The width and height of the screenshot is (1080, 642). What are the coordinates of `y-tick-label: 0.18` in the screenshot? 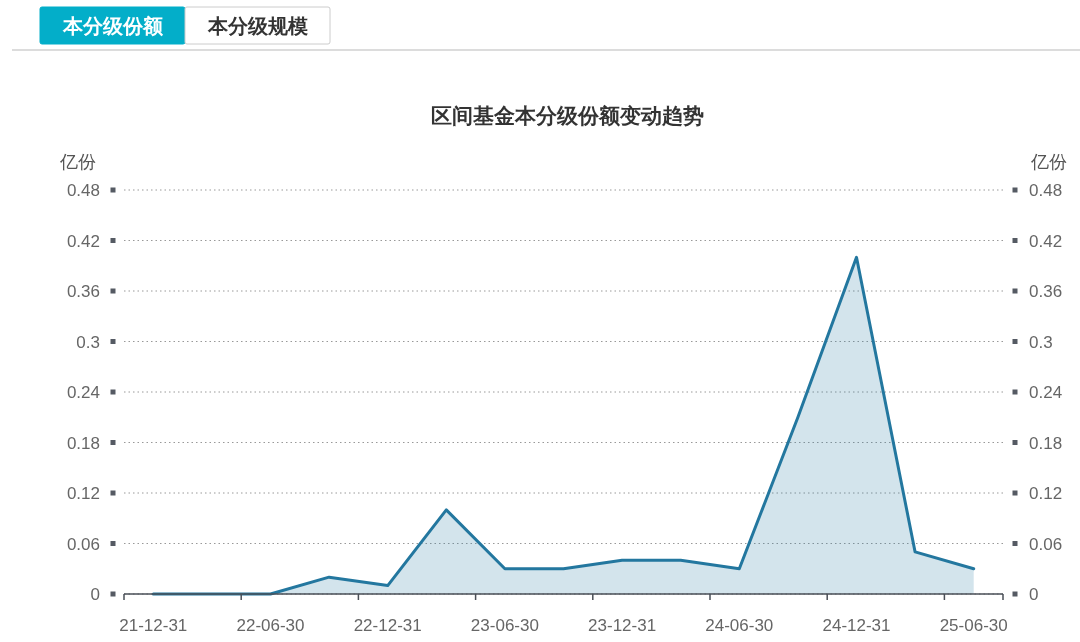 It's located at (83, 443).